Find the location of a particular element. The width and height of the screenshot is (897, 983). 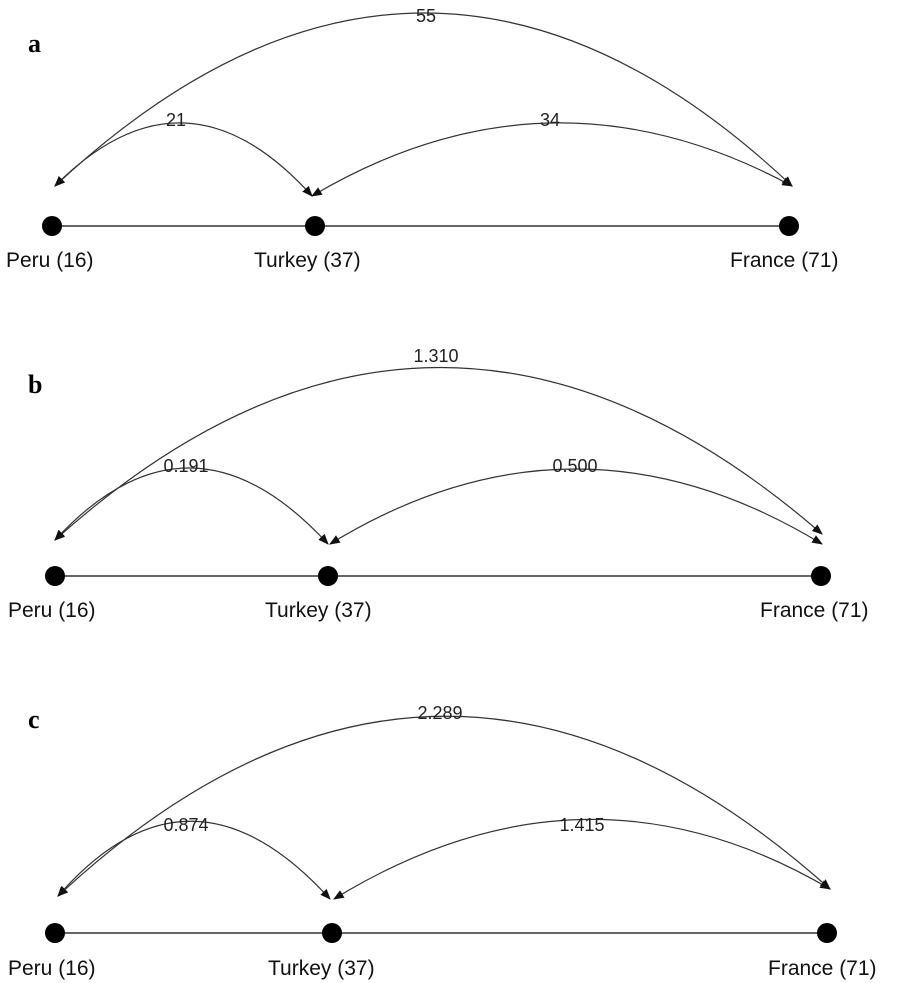

arc-label-peru-france: 2.289 is located at coordinates (439, 713).